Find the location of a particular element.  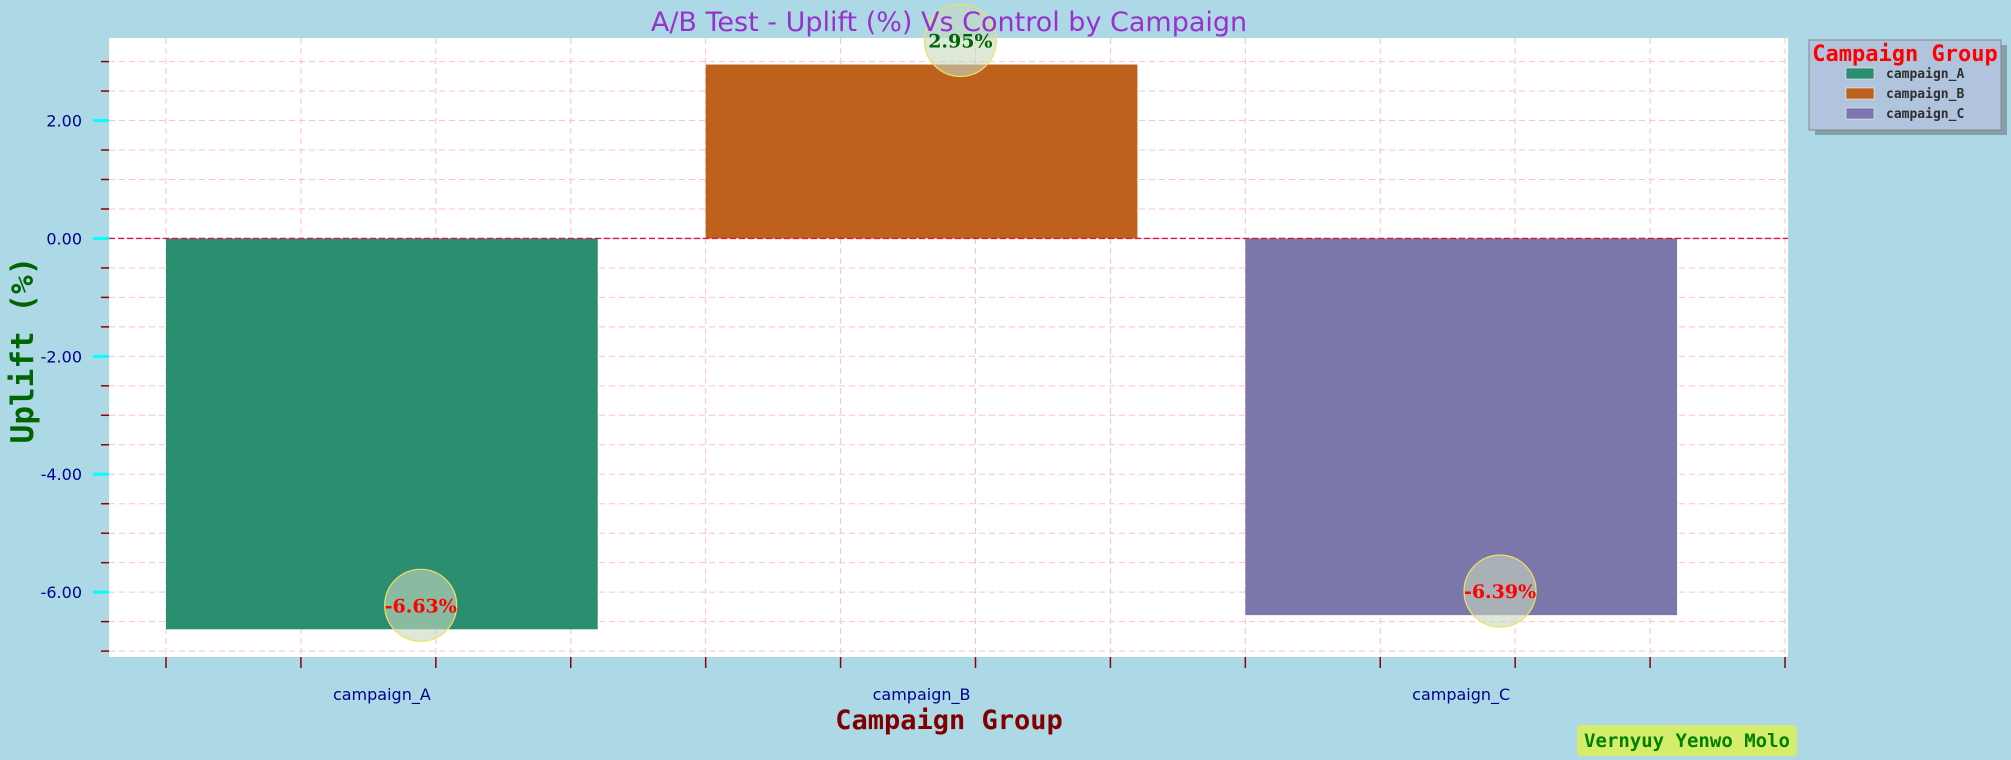

data-label-bubble-campaign_A is located at coordinates (421, 605).